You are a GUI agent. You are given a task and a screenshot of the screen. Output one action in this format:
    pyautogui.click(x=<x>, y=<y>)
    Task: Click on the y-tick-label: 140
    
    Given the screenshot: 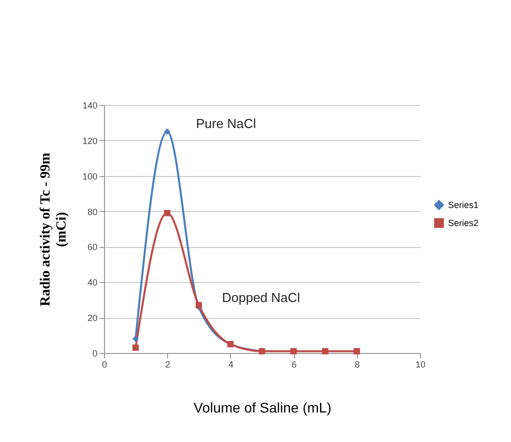 What is the action you would take?
    pyautogui.click(x=90, y=105)
    